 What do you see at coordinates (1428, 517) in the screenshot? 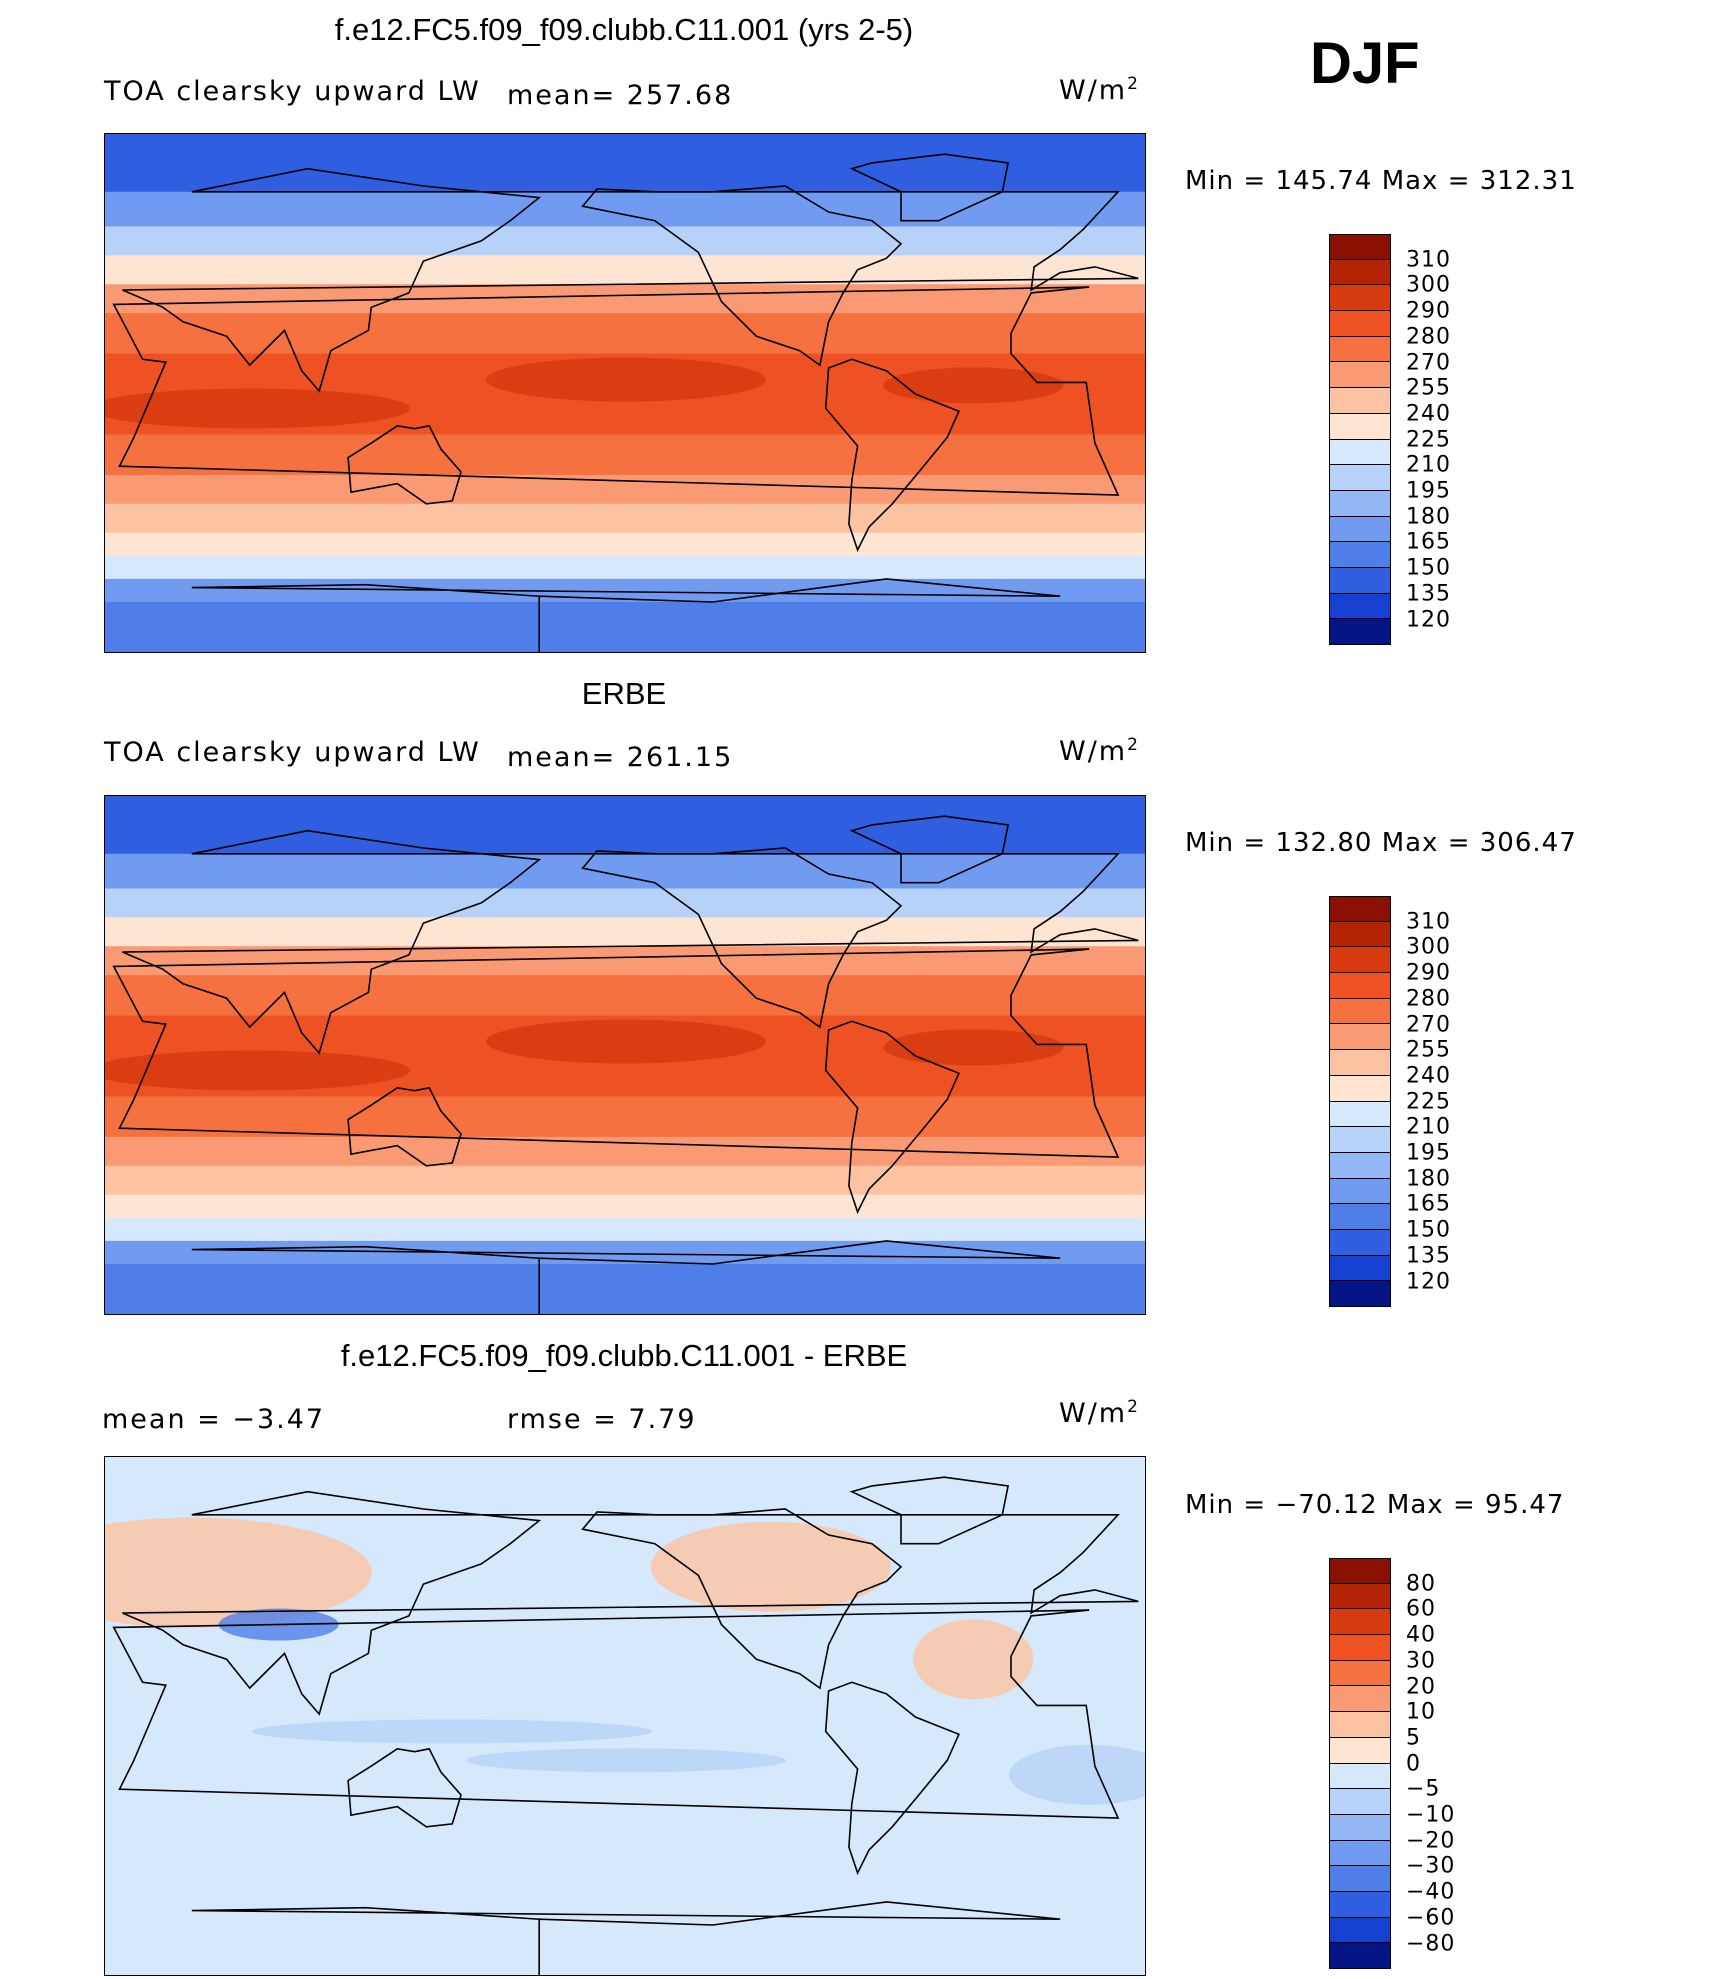
I see `colorbar-tick-label: 180` at bounding box center [1428, 517].